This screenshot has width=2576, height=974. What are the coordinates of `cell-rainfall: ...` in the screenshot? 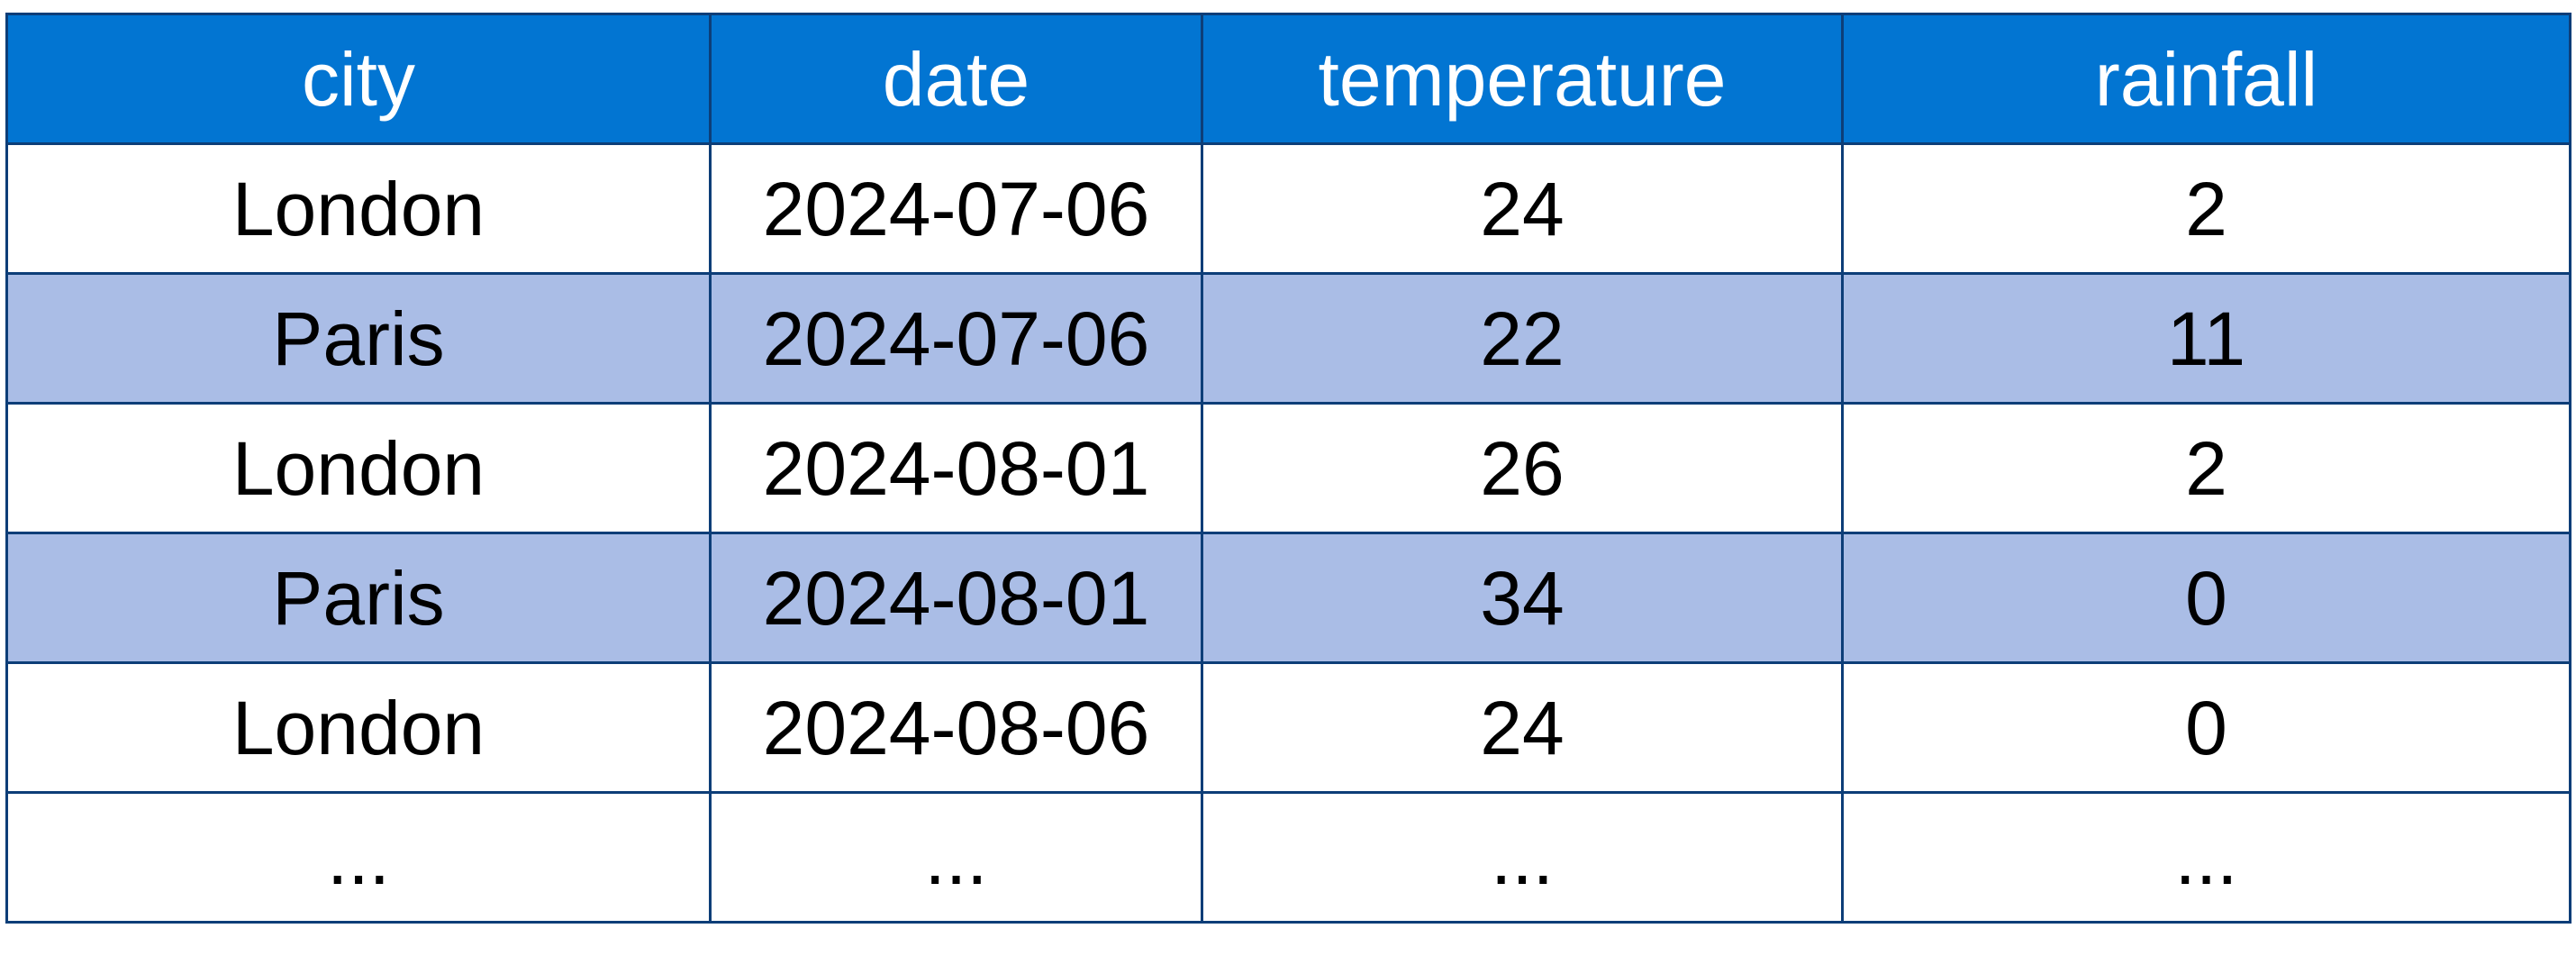 It's located at (2206, 858).